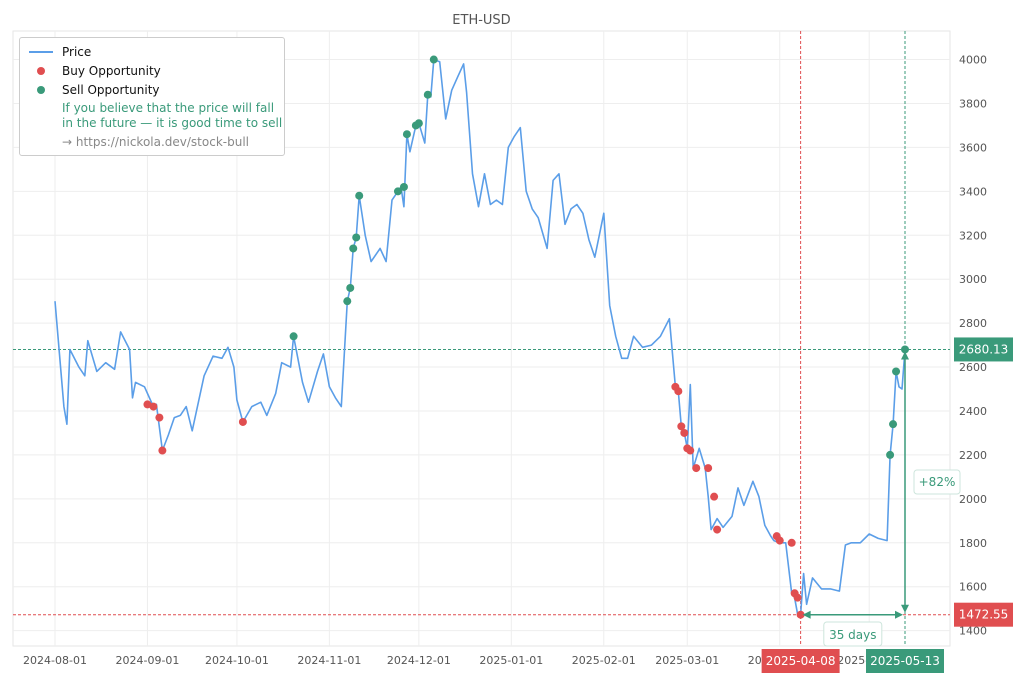 Image resolution: width=1020 pixels, height=684 pixels. Describe the element at coordinates (41, 90) in the screenshot. I see `sell-dot-swatch` at that location.